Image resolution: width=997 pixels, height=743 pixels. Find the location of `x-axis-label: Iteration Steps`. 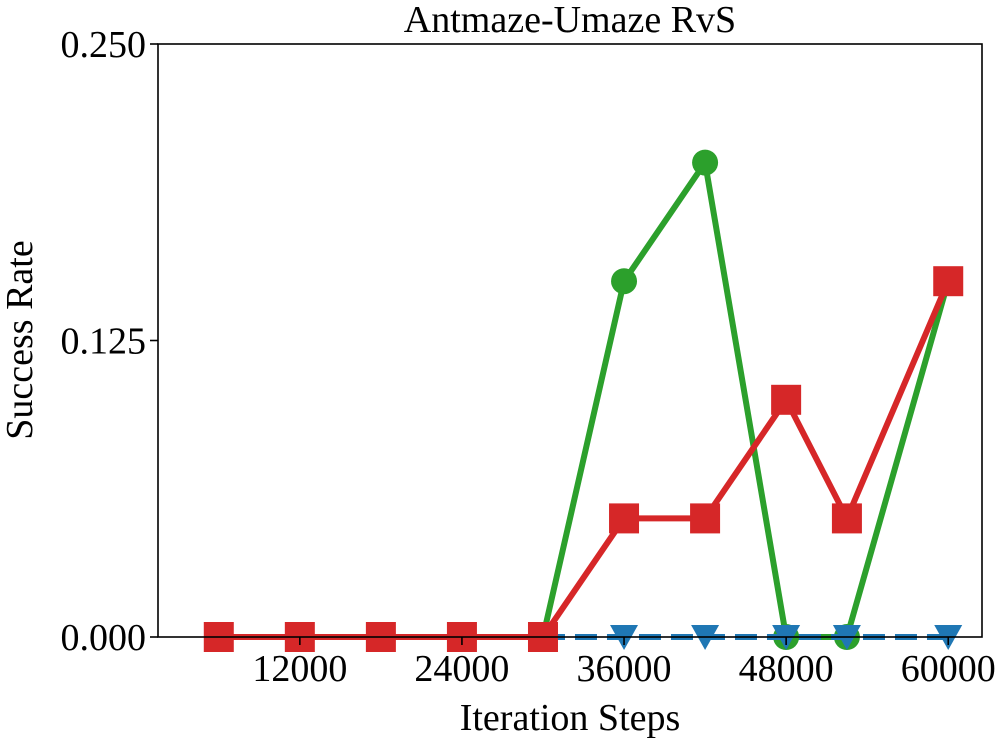

x-axis-label: Iteration Steps is located at coordinates (570, 718).